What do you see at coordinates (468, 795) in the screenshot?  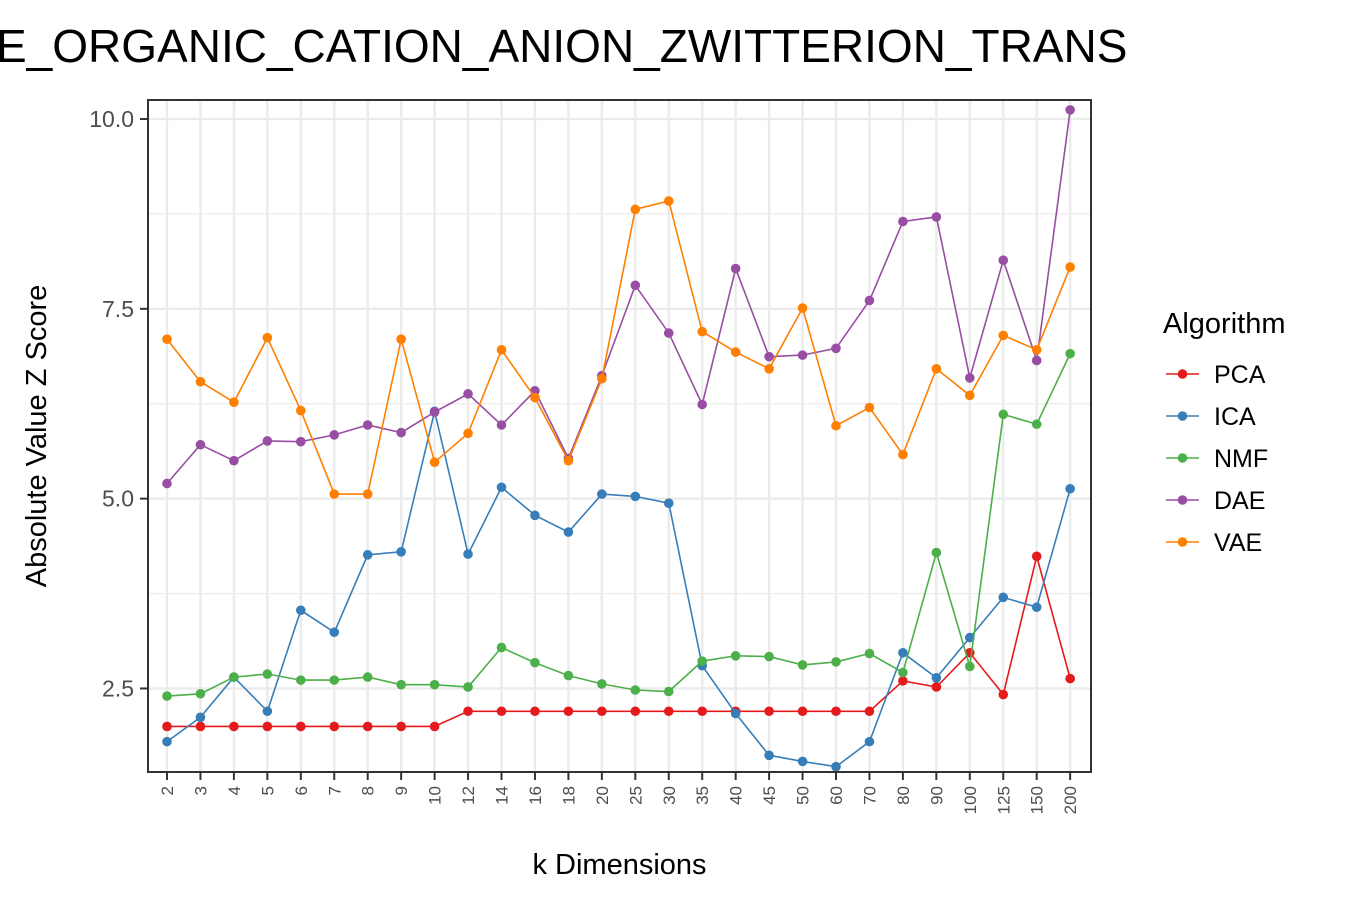 I see `x-tick-label: 12` at bounding box center [468, 795].